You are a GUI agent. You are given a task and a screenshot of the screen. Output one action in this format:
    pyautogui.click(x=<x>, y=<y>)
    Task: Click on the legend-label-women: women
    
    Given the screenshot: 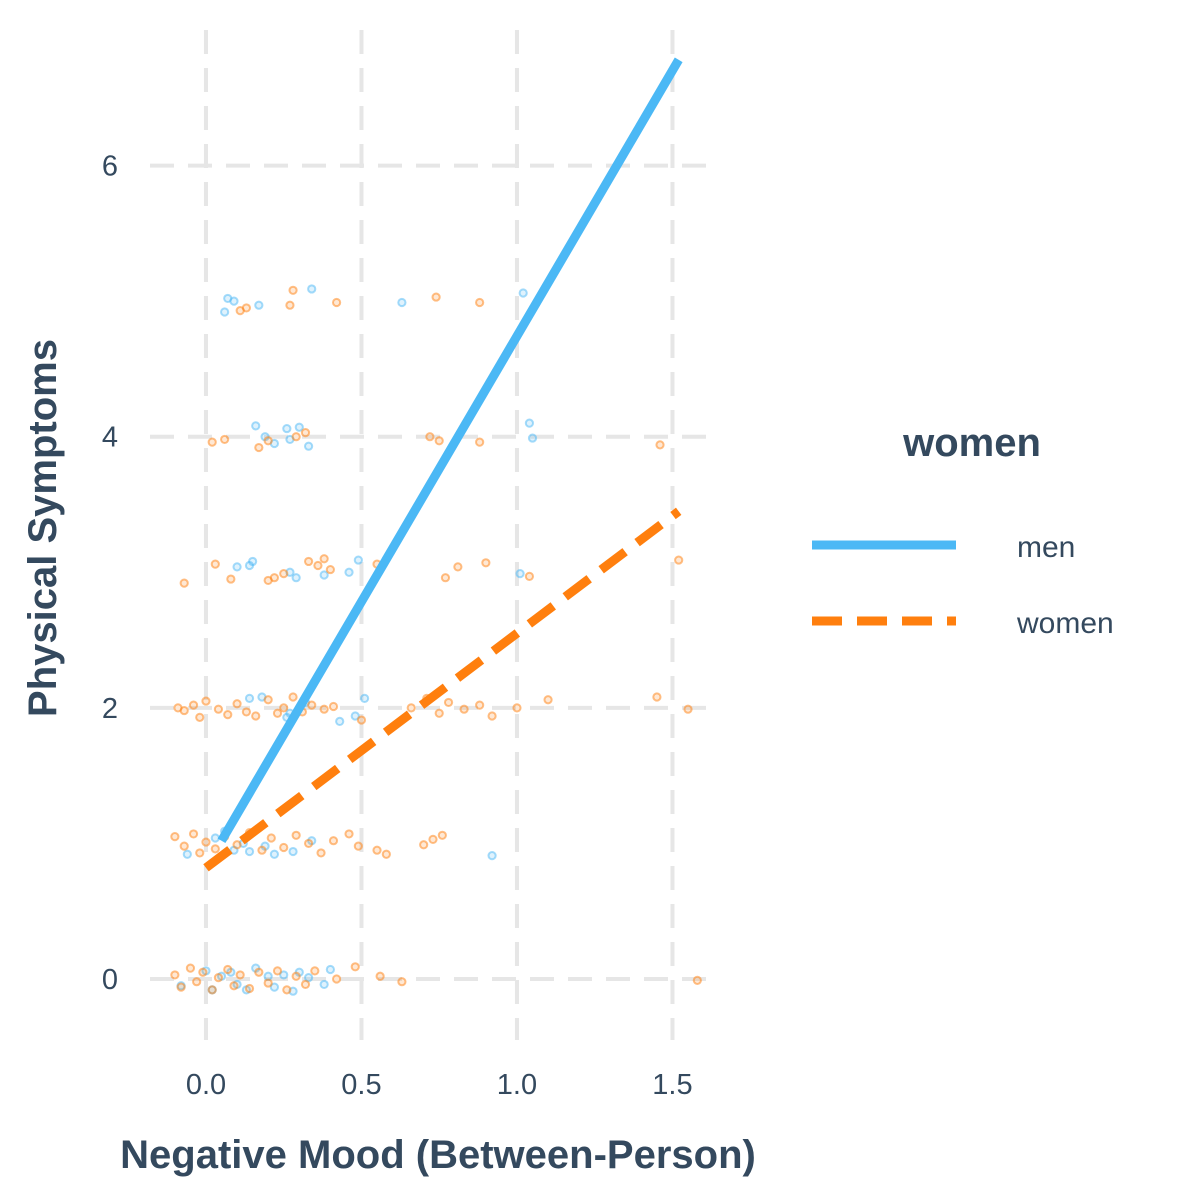 What is the action you would take?
    pyautogui.click(x=1065, y=623)
    